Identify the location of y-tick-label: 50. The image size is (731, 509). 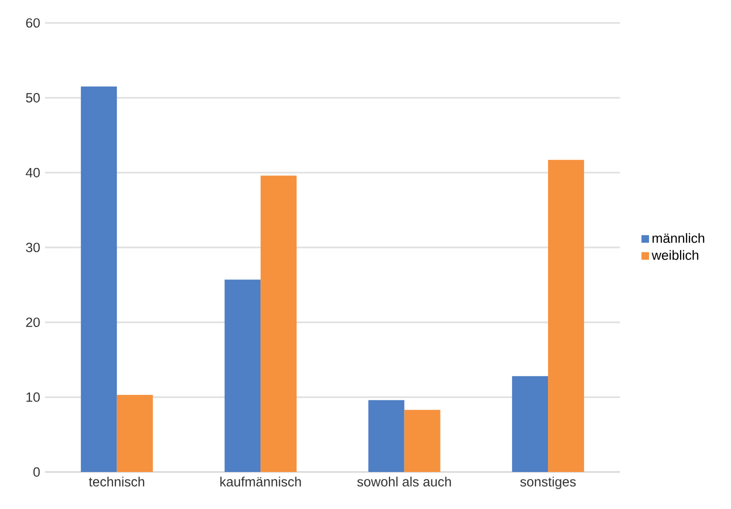
(33, 97).